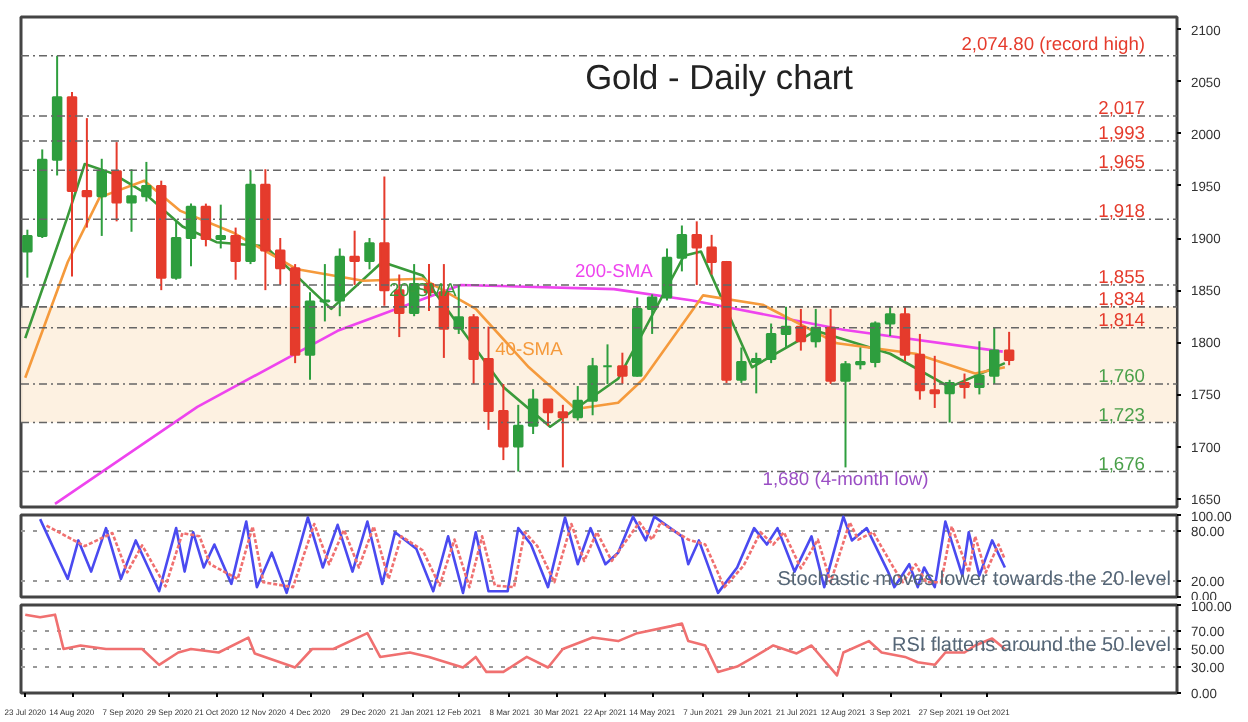 Image resolution: width=1248 pixels, height=722 pixels. What do you see at coordinates (1121, 211) in the screenshot?
I see `ref-line-label: 1,918` at bounding box center [1121, 211].